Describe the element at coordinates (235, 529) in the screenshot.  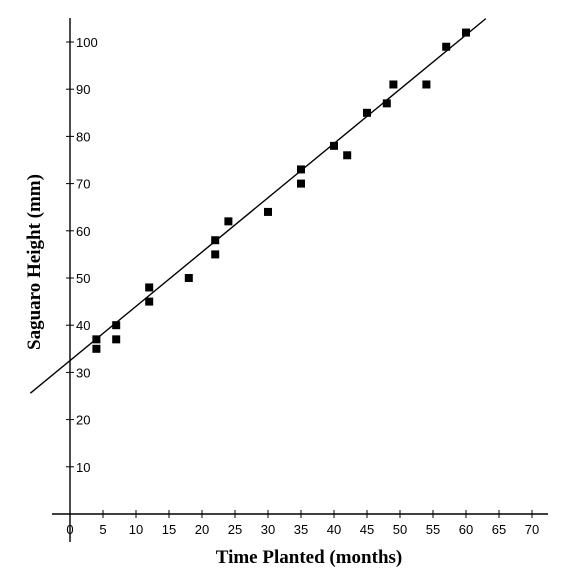
I see `x-tick-label: 25` at that location.